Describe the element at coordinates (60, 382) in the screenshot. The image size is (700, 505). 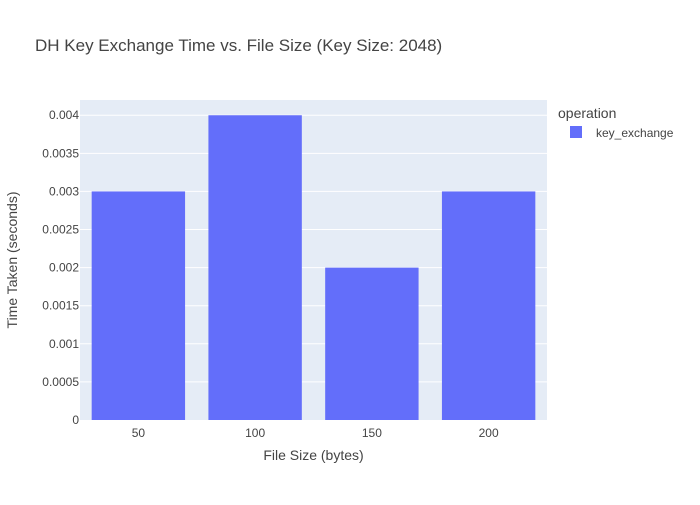
I see `y-tick-label: 0.0005` at that location.